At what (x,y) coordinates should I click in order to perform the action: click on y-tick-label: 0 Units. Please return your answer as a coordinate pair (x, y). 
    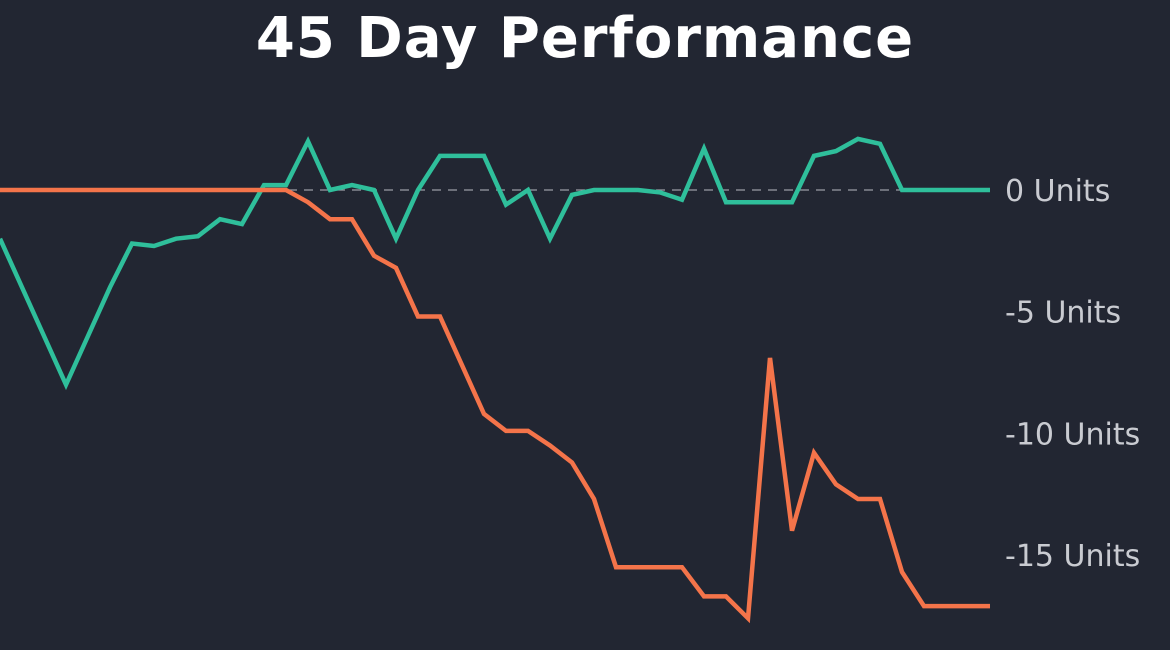
    Looking at the image, I should click on (1057, 191).